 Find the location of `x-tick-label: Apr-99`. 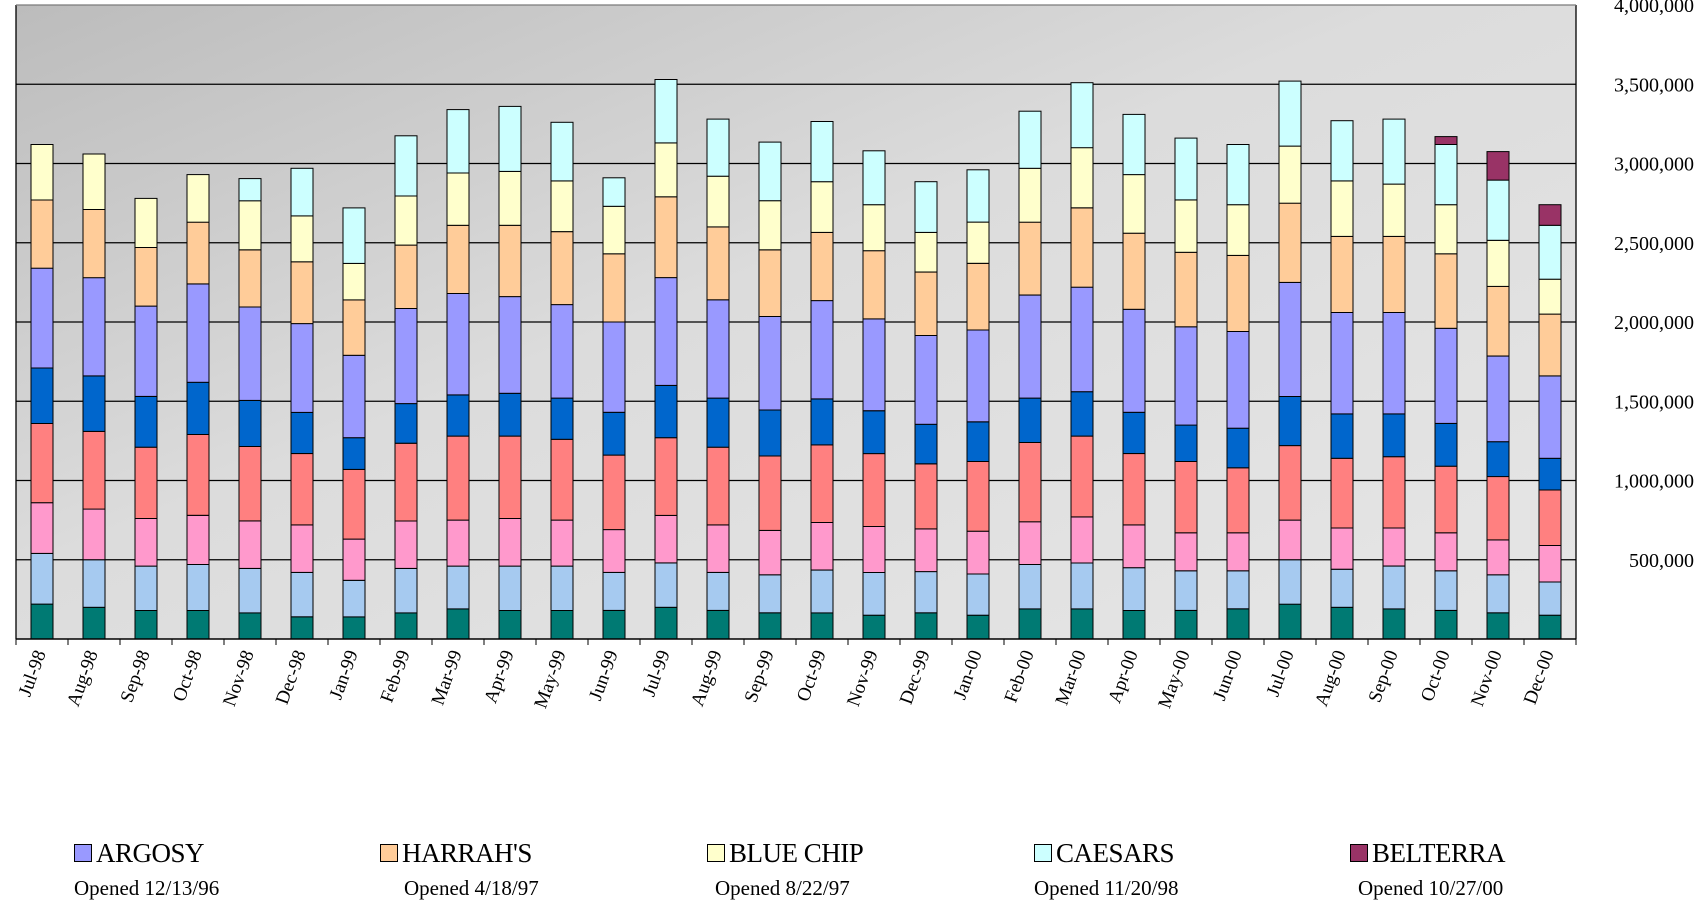

x-tick-label: Apr-99 is located at coordinates (499, 677).